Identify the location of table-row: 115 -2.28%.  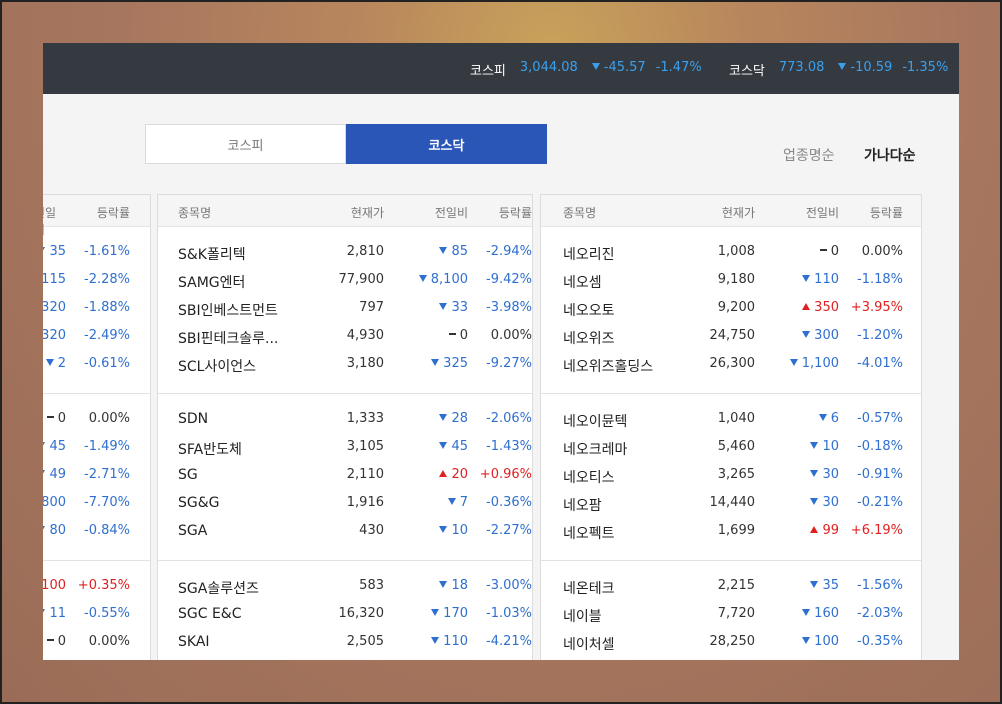
(96, 280).